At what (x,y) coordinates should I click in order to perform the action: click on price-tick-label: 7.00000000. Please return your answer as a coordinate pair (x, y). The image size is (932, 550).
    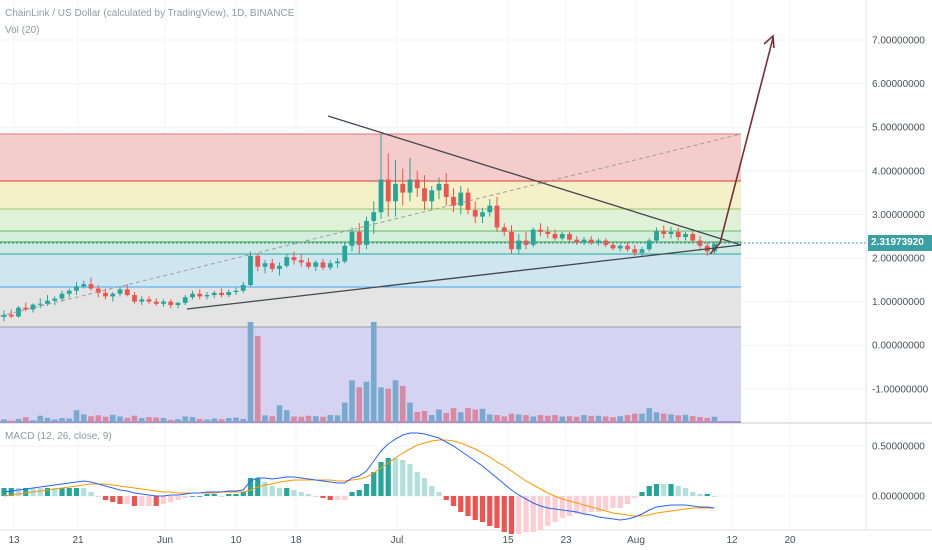
    Looking at the image, I should click on (898, 41).